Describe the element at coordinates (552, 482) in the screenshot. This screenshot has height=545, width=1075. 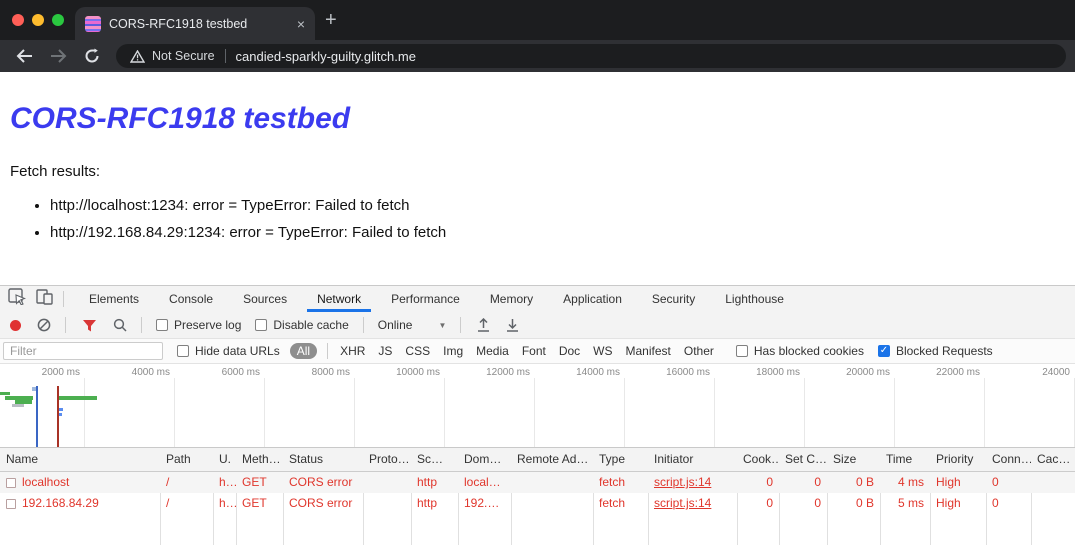
I see `request-remote-address` at that location.